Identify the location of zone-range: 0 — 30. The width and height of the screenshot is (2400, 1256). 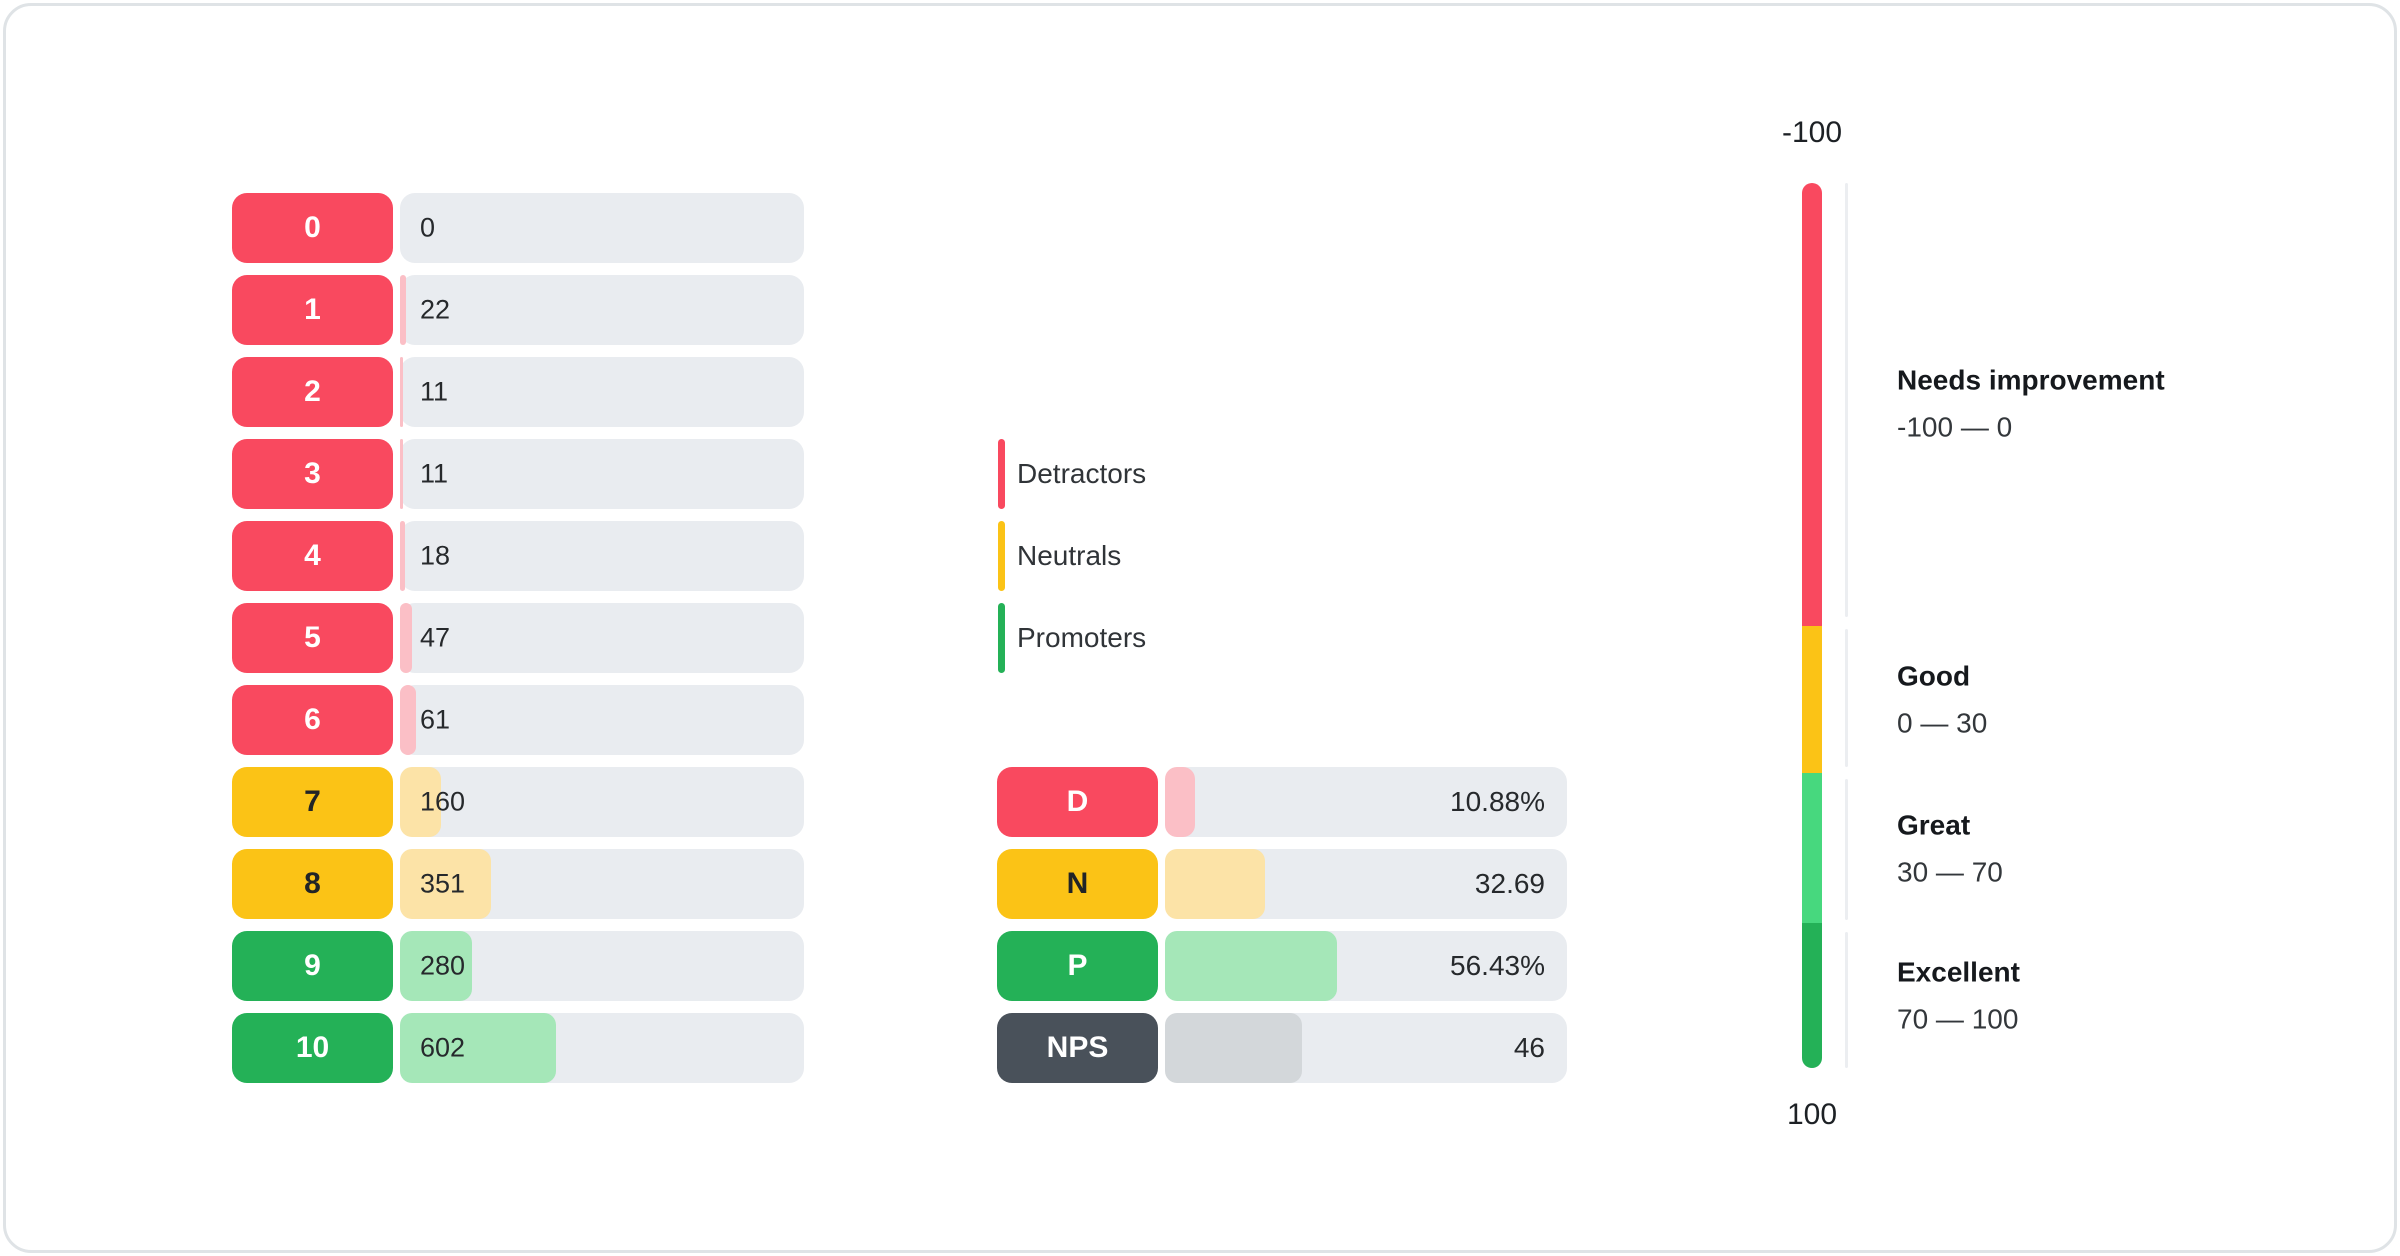
(1942, 723).